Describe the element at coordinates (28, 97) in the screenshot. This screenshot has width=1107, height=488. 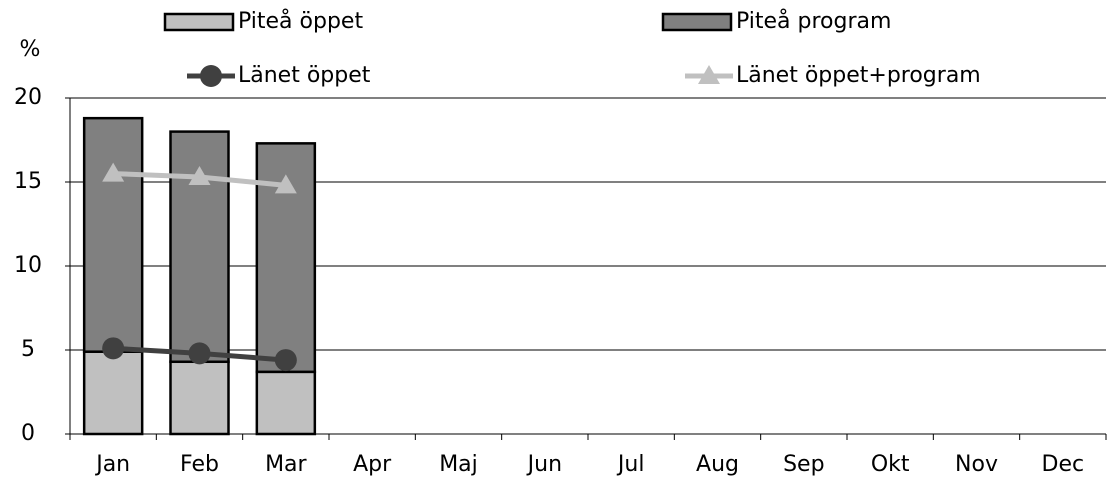
I see `y-tick-label: 20` at that location.